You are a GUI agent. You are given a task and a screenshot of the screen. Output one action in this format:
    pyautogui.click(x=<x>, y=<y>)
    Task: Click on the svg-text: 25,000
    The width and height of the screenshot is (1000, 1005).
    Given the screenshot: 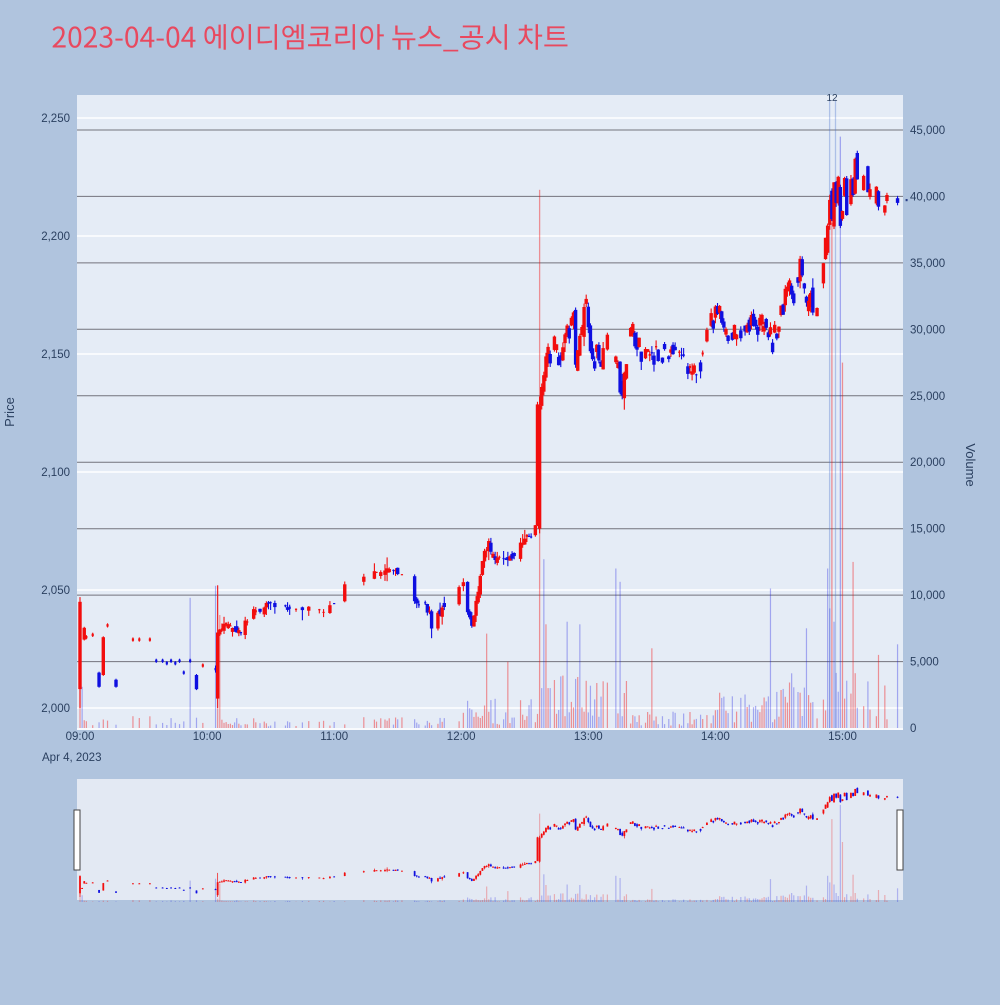 What is the action you would take?
    pyautogui.click(x=927, y=397)
    